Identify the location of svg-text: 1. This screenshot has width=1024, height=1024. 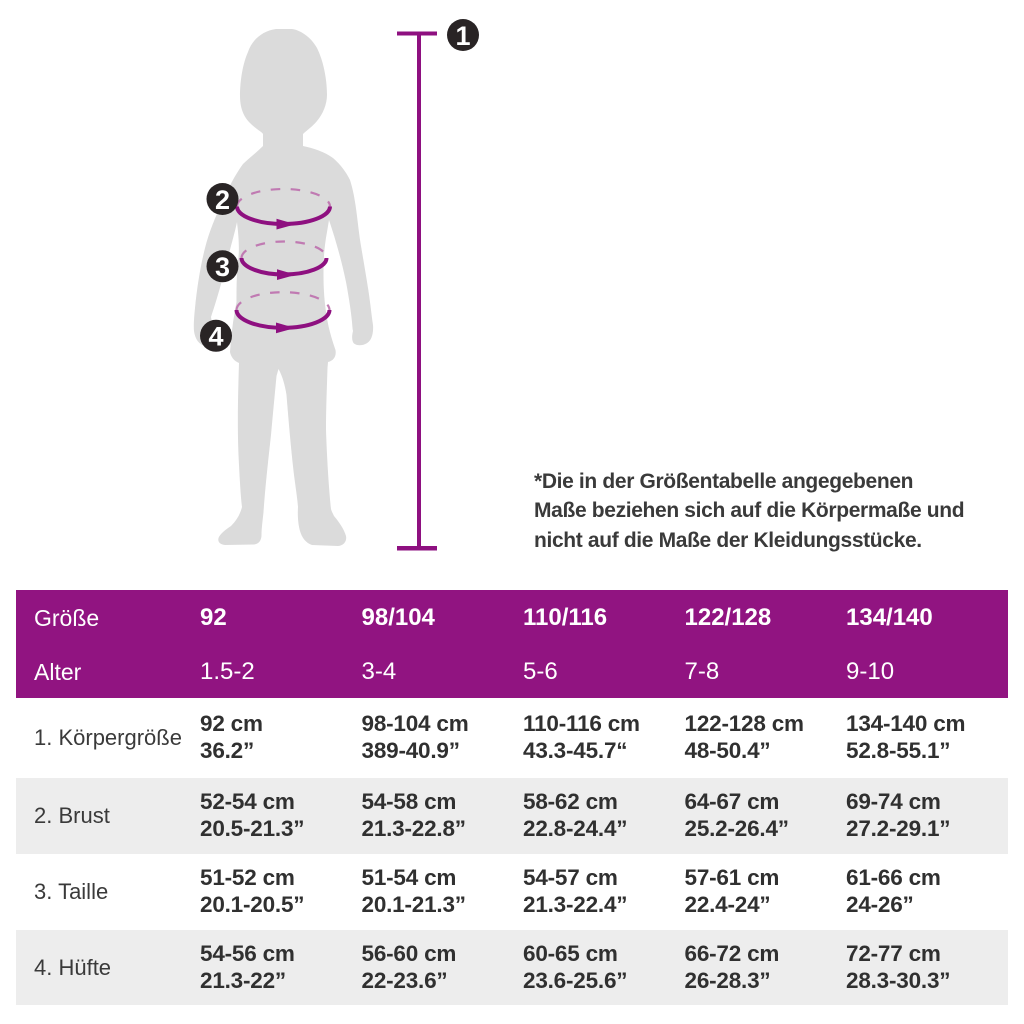
(462, 36).